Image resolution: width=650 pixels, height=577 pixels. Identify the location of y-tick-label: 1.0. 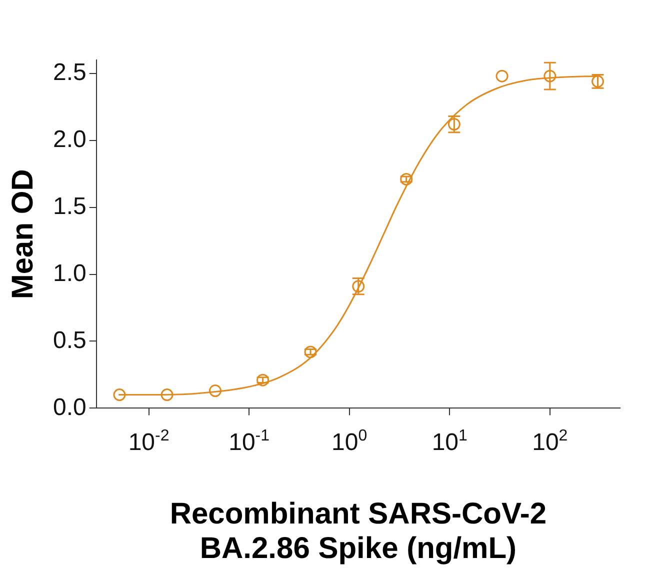
(69, 273).